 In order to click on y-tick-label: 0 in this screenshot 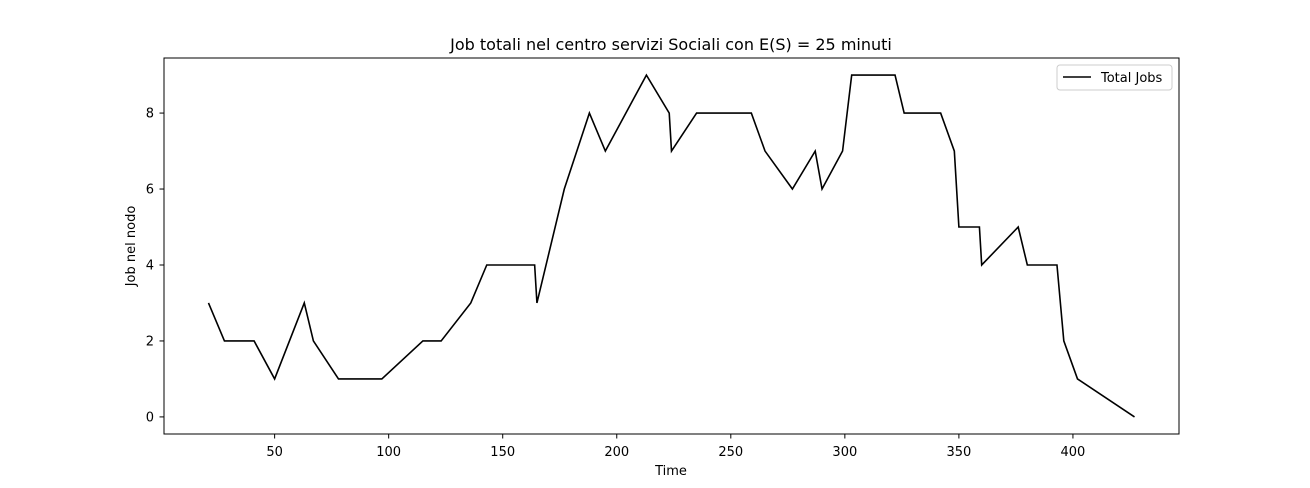, I will do `click(150, 417)`.